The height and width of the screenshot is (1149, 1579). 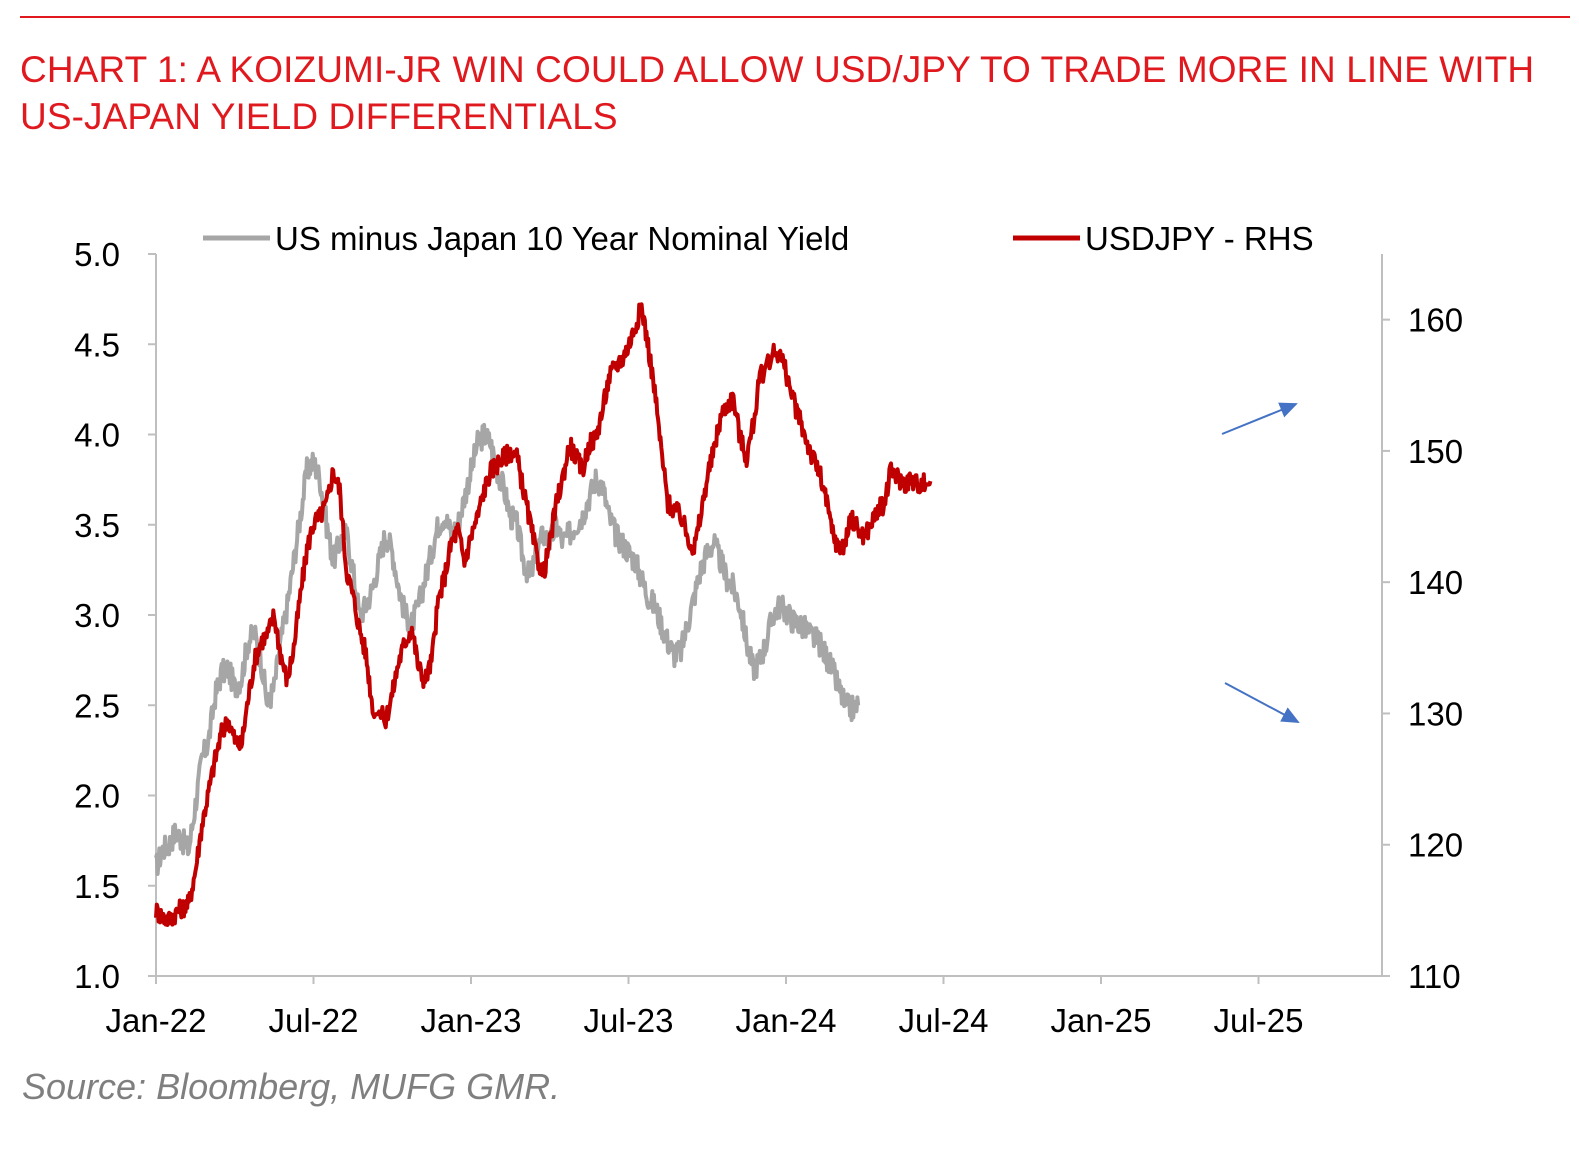 I want to click on left-tick-label: 4.0, so click(x=97, y=435).